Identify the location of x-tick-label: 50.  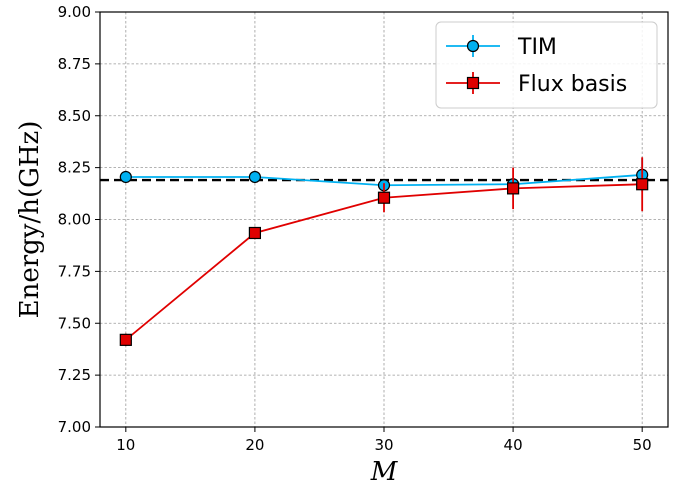
(642, 445).